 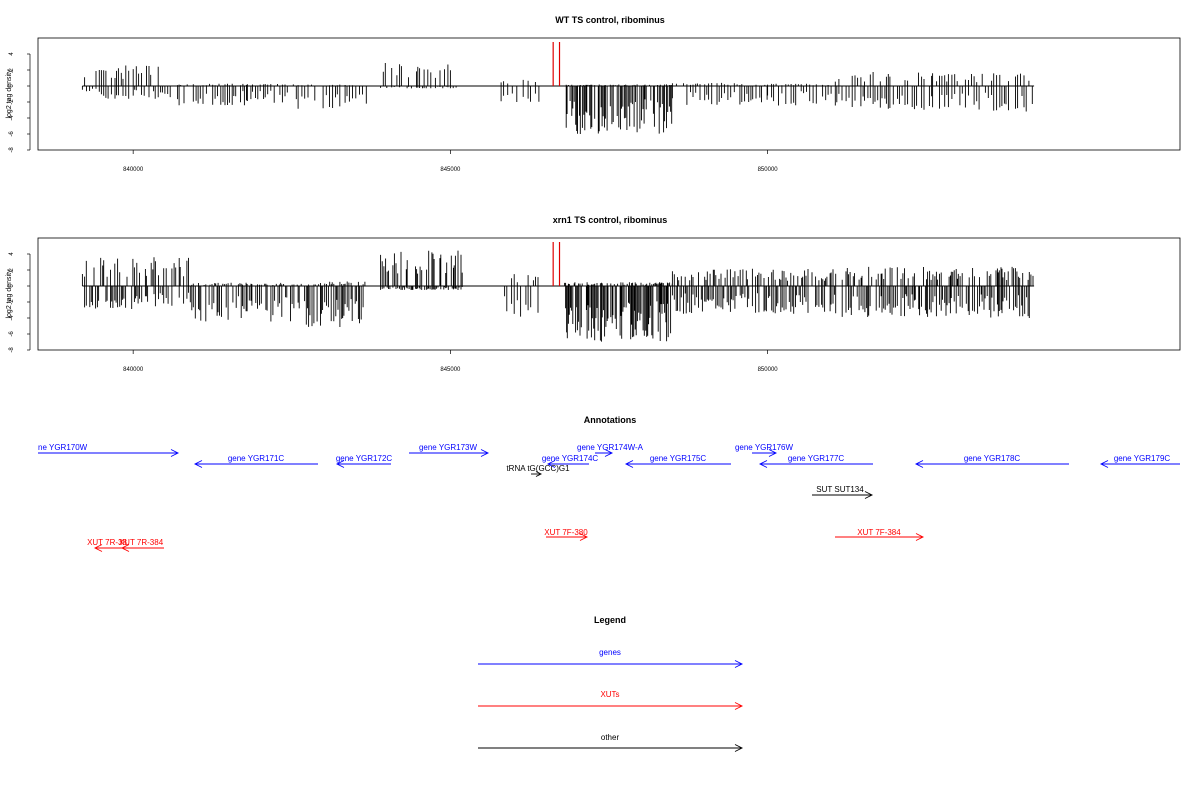 I want to click on xrn1-y-axis: -8 -6 -4 -2 0 2 4, so click(x=20, y=302).